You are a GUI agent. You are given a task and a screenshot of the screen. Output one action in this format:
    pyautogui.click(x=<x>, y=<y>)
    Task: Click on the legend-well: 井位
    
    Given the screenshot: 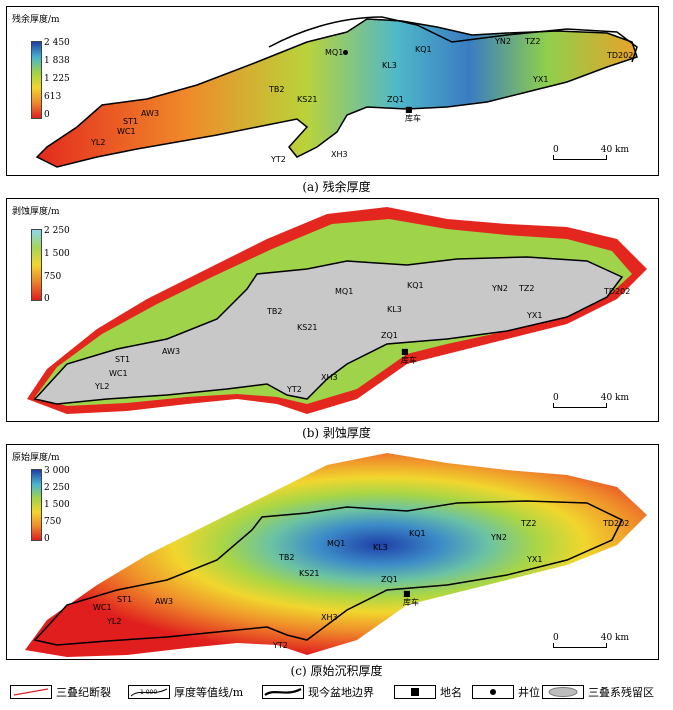 What is the action you would take?
    pyautogui.click(x=506, y=692)
    